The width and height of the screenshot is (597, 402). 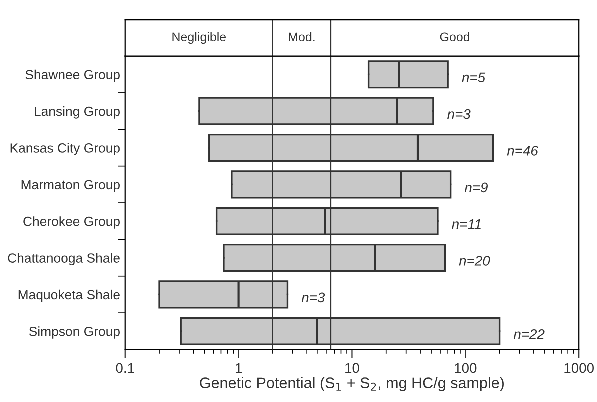 I want to click on text: Negligible, so click(x=199, y=38).